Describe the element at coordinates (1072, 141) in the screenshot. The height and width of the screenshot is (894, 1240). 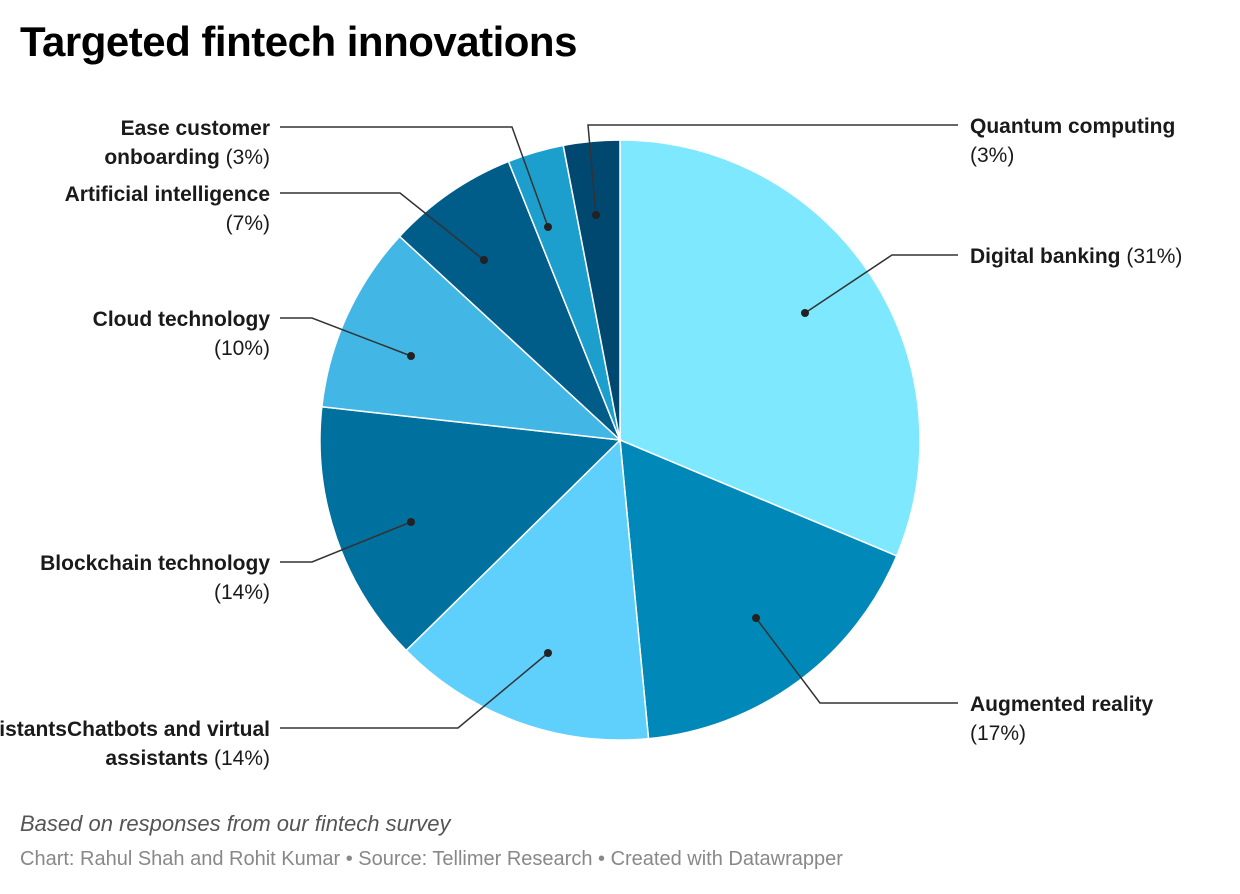
I see `slice-label-8: Quantum computing (3%)` at that location.